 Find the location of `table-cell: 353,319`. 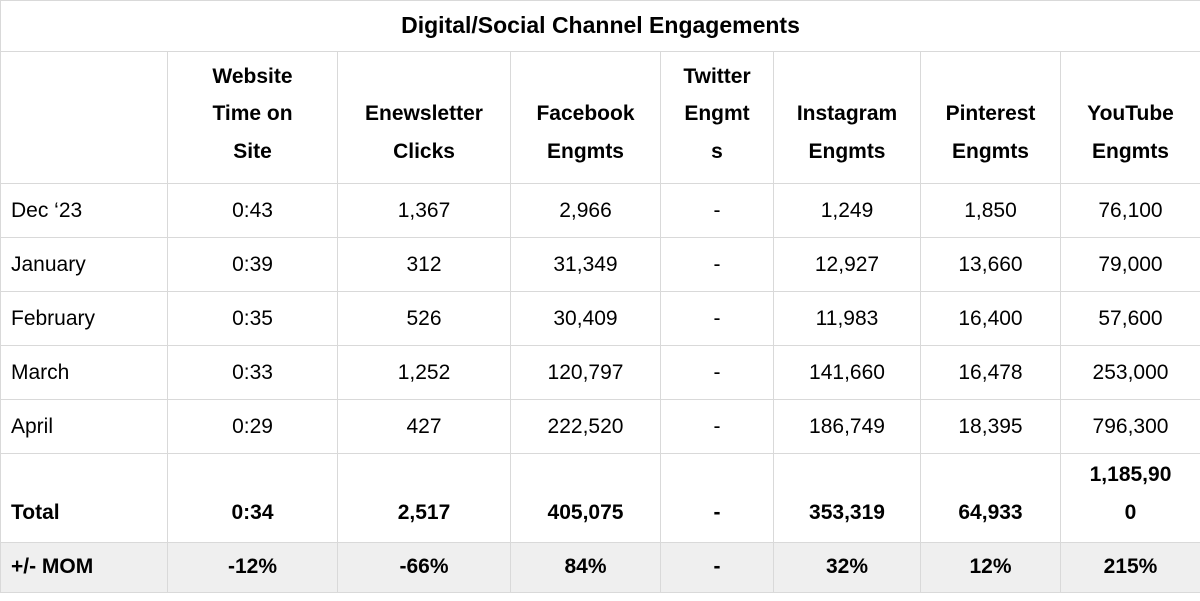

table-cell: 353,319 is located at coordinates (847, 498).